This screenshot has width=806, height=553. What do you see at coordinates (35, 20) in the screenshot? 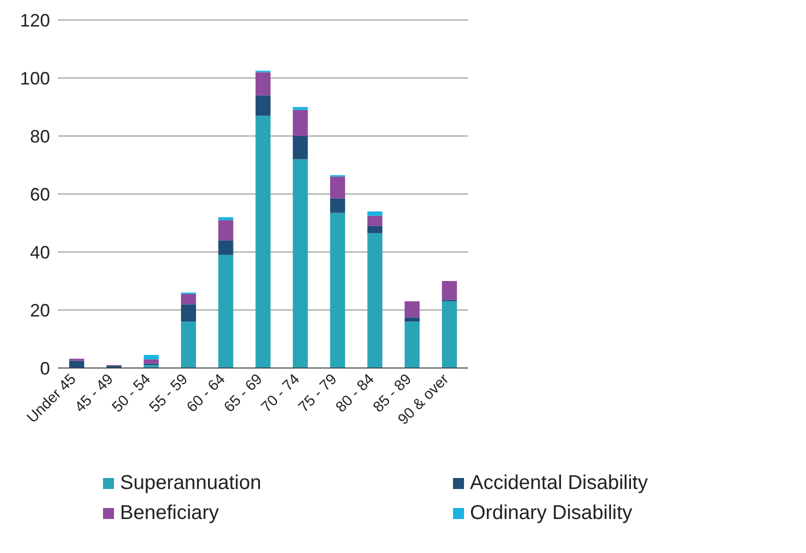
I see `y-tick-label: 120` at bounding box center [35, 20].